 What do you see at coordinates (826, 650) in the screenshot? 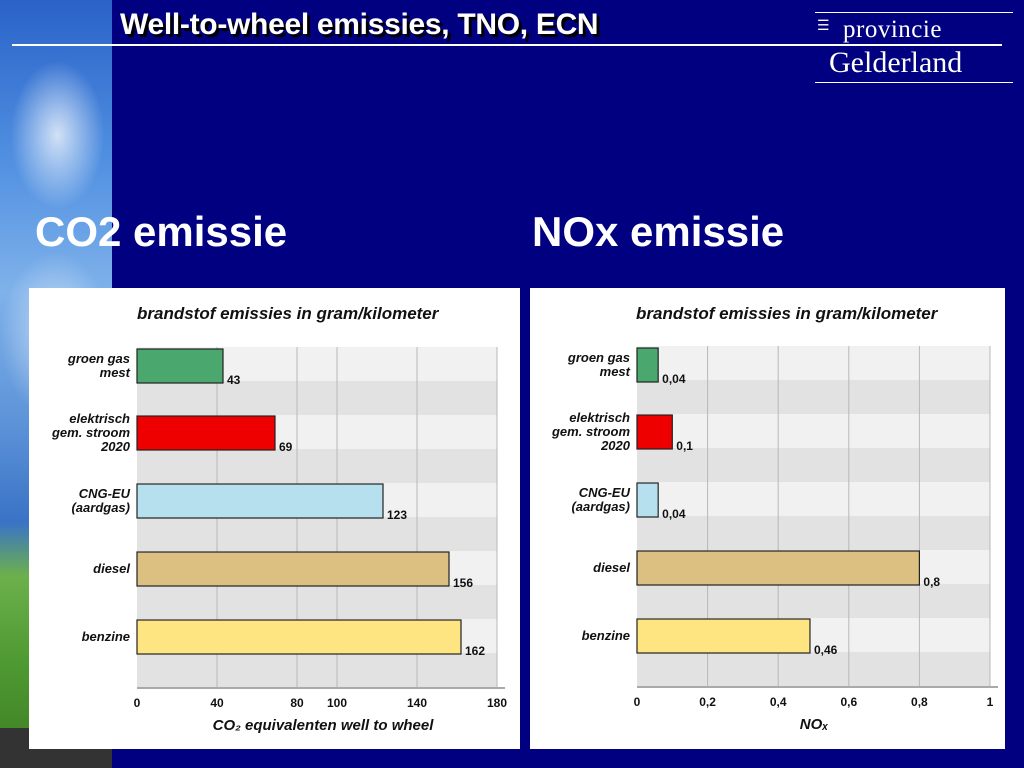
I see `nox-value-label: 0,46` at bounding box center [826, 650].